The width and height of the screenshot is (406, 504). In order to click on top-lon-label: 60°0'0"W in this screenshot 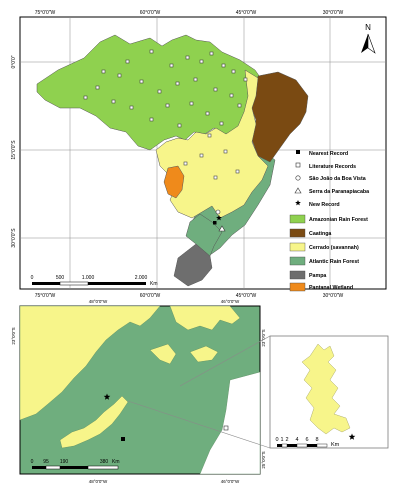, I will do `click(150, 13)`.